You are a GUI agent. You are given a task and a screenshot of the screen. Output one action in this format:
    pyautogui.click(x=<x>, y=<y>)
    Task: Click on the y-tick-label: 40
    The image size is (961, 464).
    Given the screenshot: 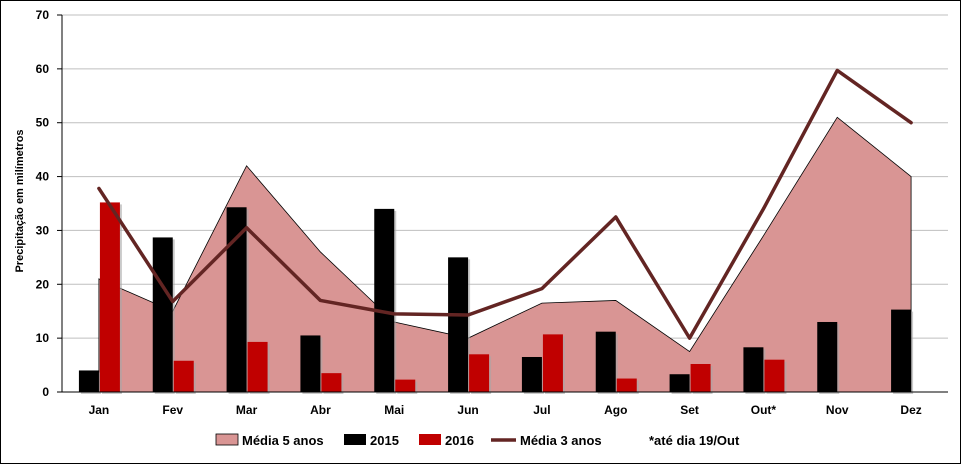 What is the action you would take?
    pyautogui.click(x=43, y=177)
    